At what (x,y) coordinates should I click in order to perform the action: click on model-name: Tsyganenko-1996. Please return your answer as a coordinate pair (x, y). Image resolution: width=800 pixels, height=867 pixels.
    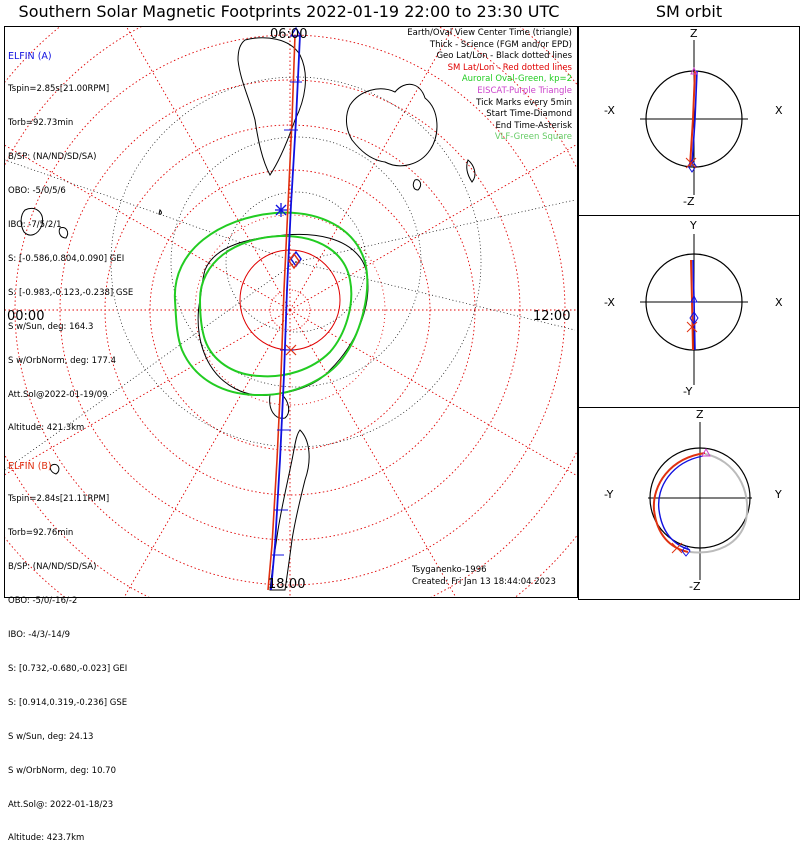
    Looking at the image, I should click on (449, 570).